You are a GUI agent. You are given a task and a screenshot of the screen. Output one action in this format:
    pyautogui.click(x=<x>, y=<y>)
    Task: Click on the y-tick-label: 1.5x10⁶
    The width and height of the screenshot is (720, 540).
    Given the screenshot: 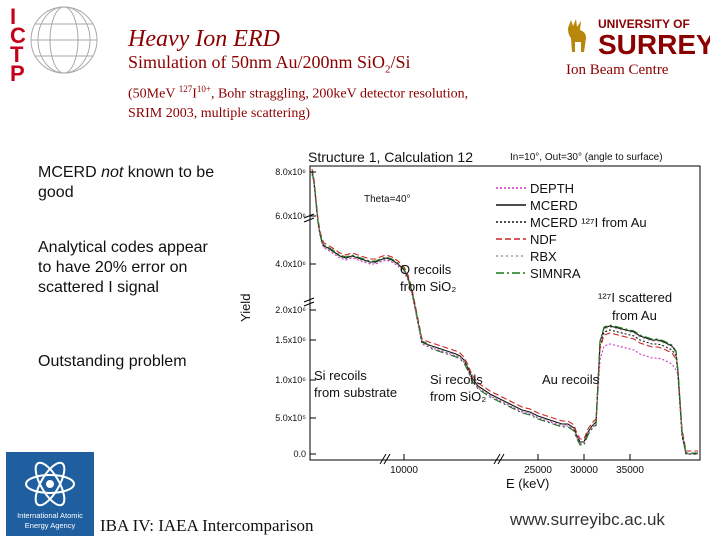 What is the action you would take?
    pyautogui.click(x=290, y=340)
    